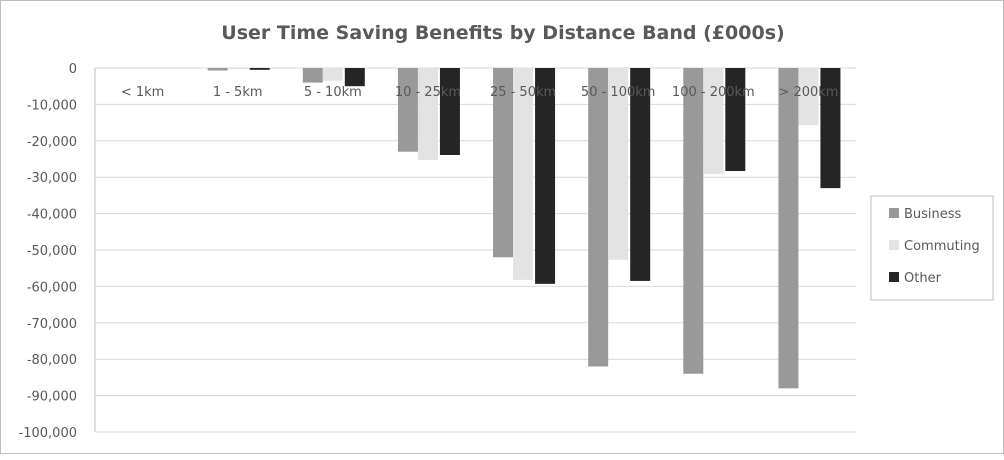 The image size is (1004, 460). What do you see at coordinates (894, 277) in the screenshot?
I see `legend-swatch-other` at bounding box center [894, 277].